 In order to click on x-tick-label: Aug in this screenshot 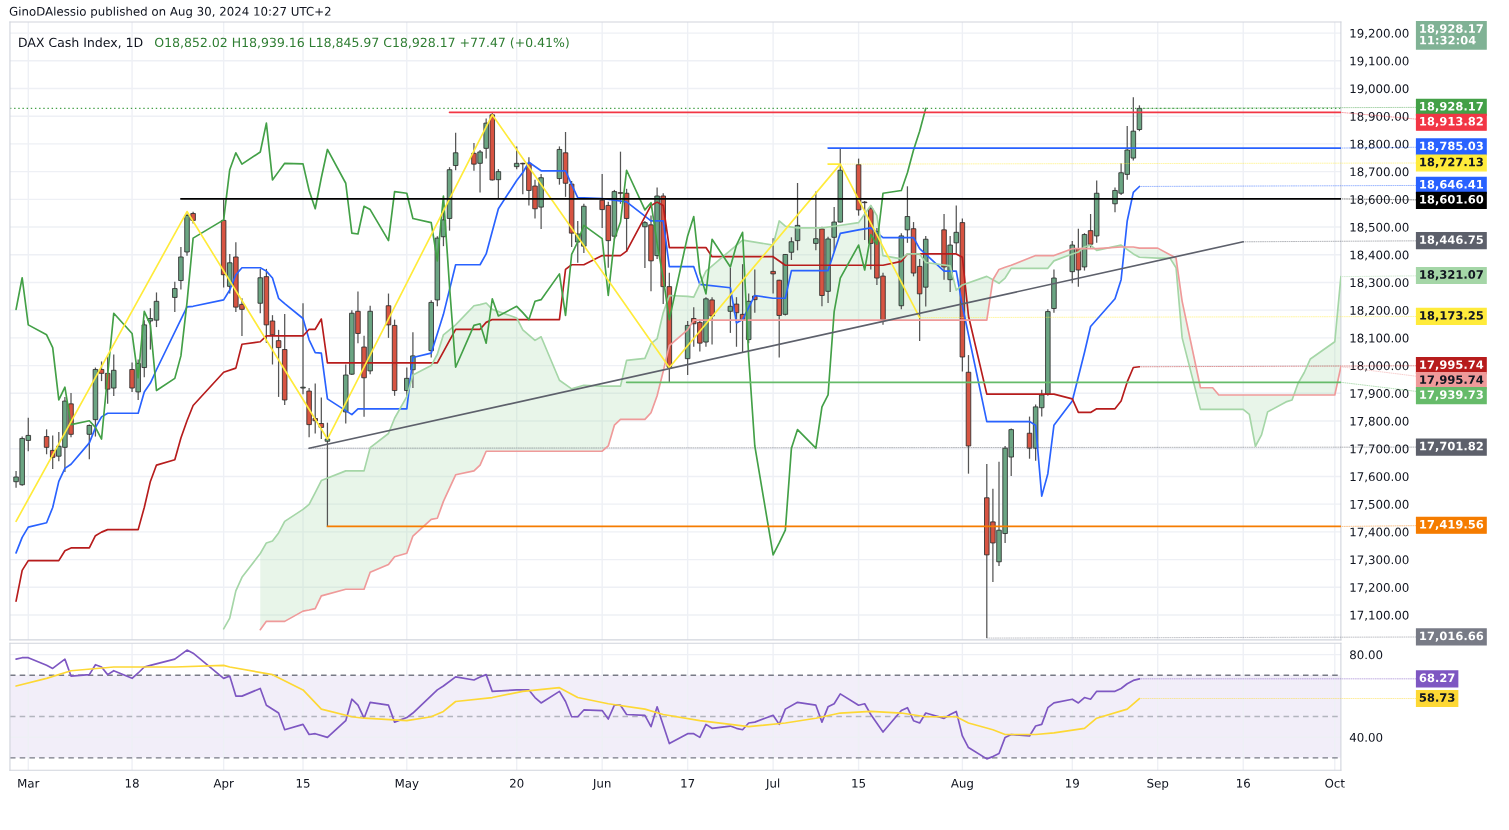, I will do `click(961, 784)`.